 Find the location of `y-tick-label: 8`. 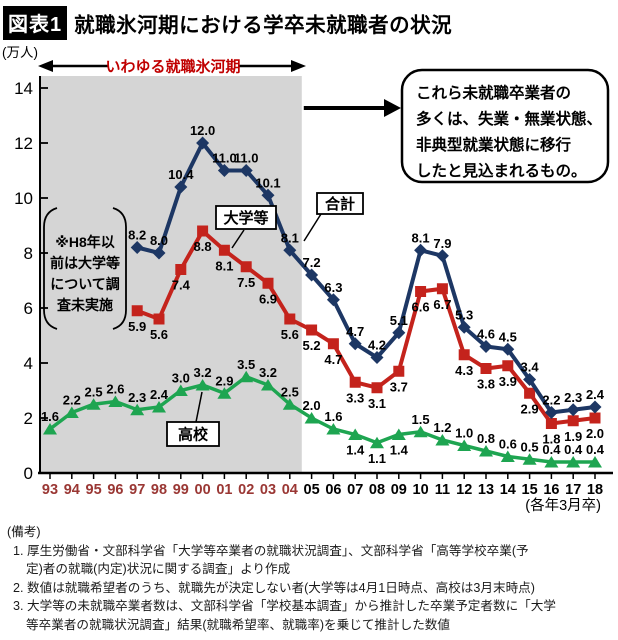

y-tick-label: 8 is located at coordinates (28, 253).